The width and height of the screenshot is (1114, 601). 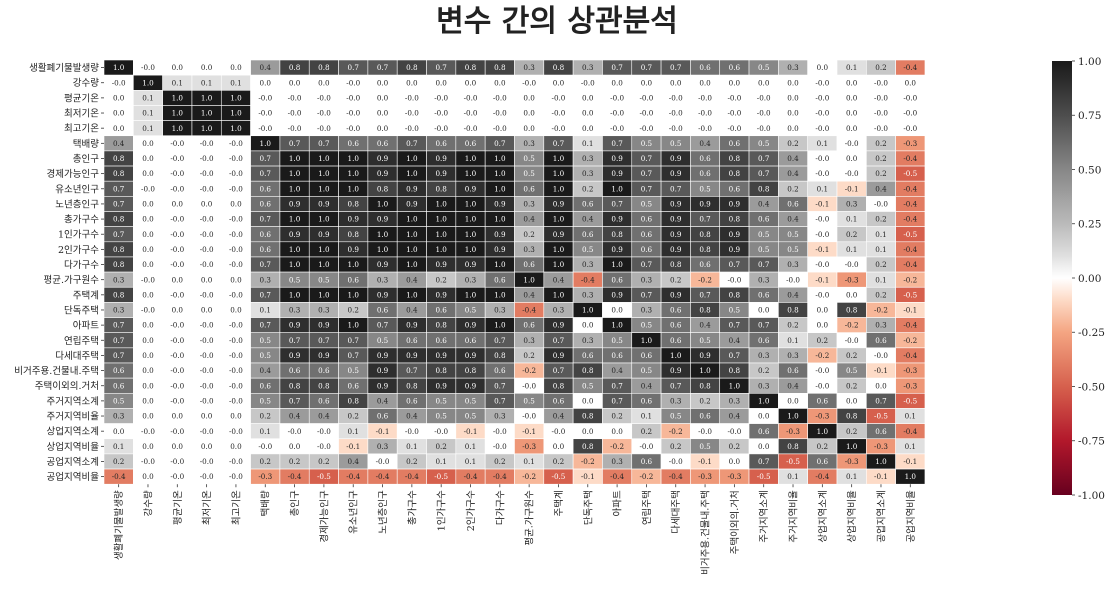 I want to click on y-tick-label: 1인가구수, so click(x=78, y=235).